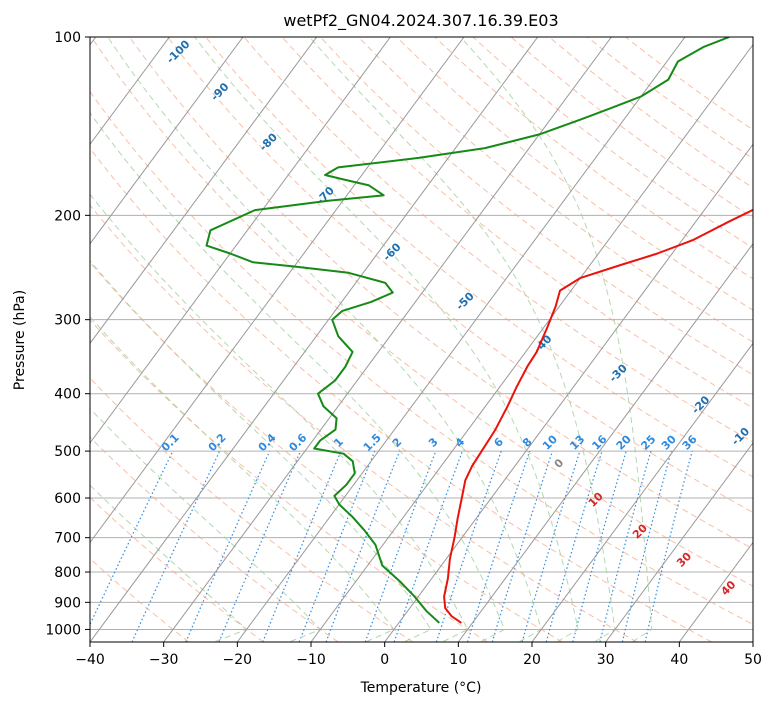 This screenshot has height=708, width=775. I want to click on y-tick-label: 1000, so click(63, 630).